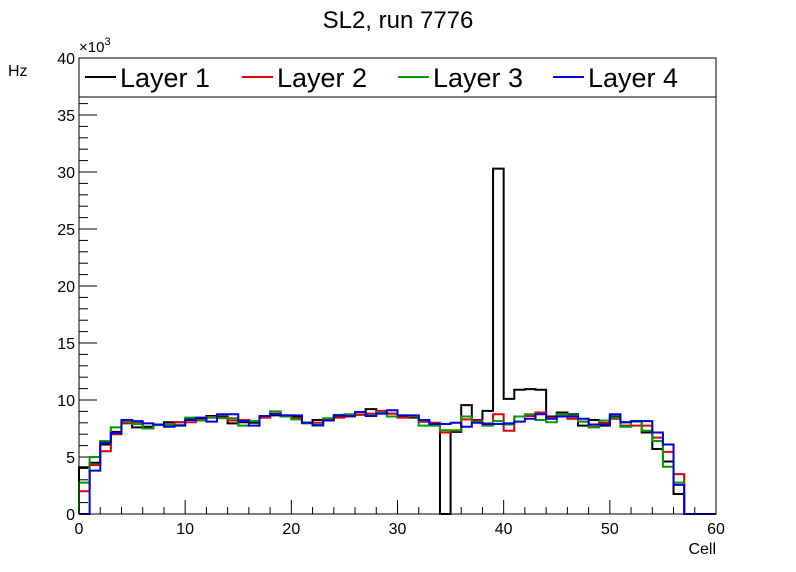 Image resolution: width=796 pixels, height=572 pixels. What do you see at coordinates (91, 47) in the screenshot?
I see `y-exponent-base: ×10` at bounding box center [91, 47].